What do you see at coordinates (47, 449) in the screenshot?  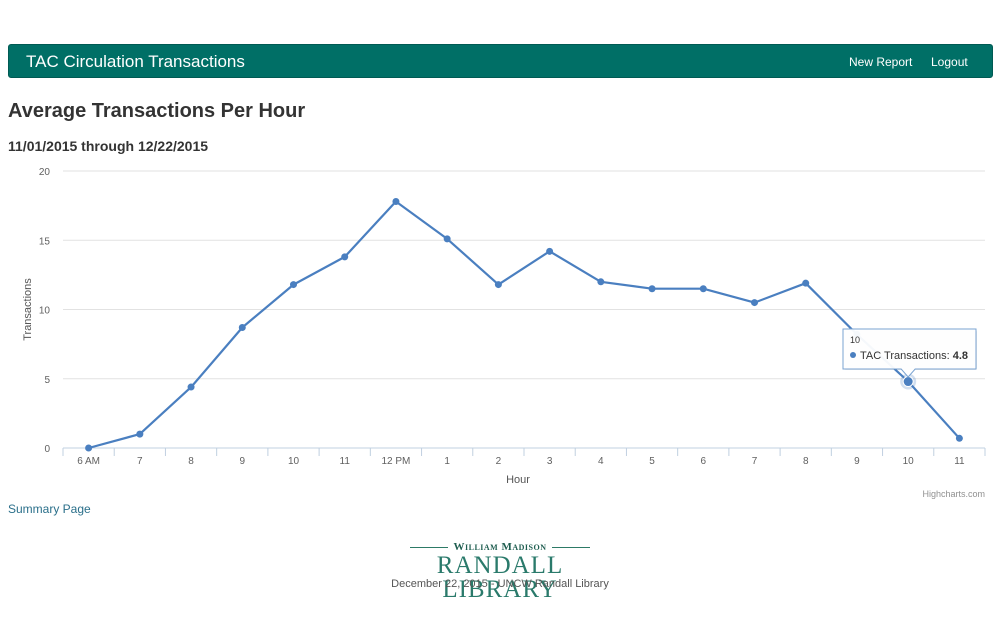 I see `y-tick-label: 0` at bounding box center [47, 449].